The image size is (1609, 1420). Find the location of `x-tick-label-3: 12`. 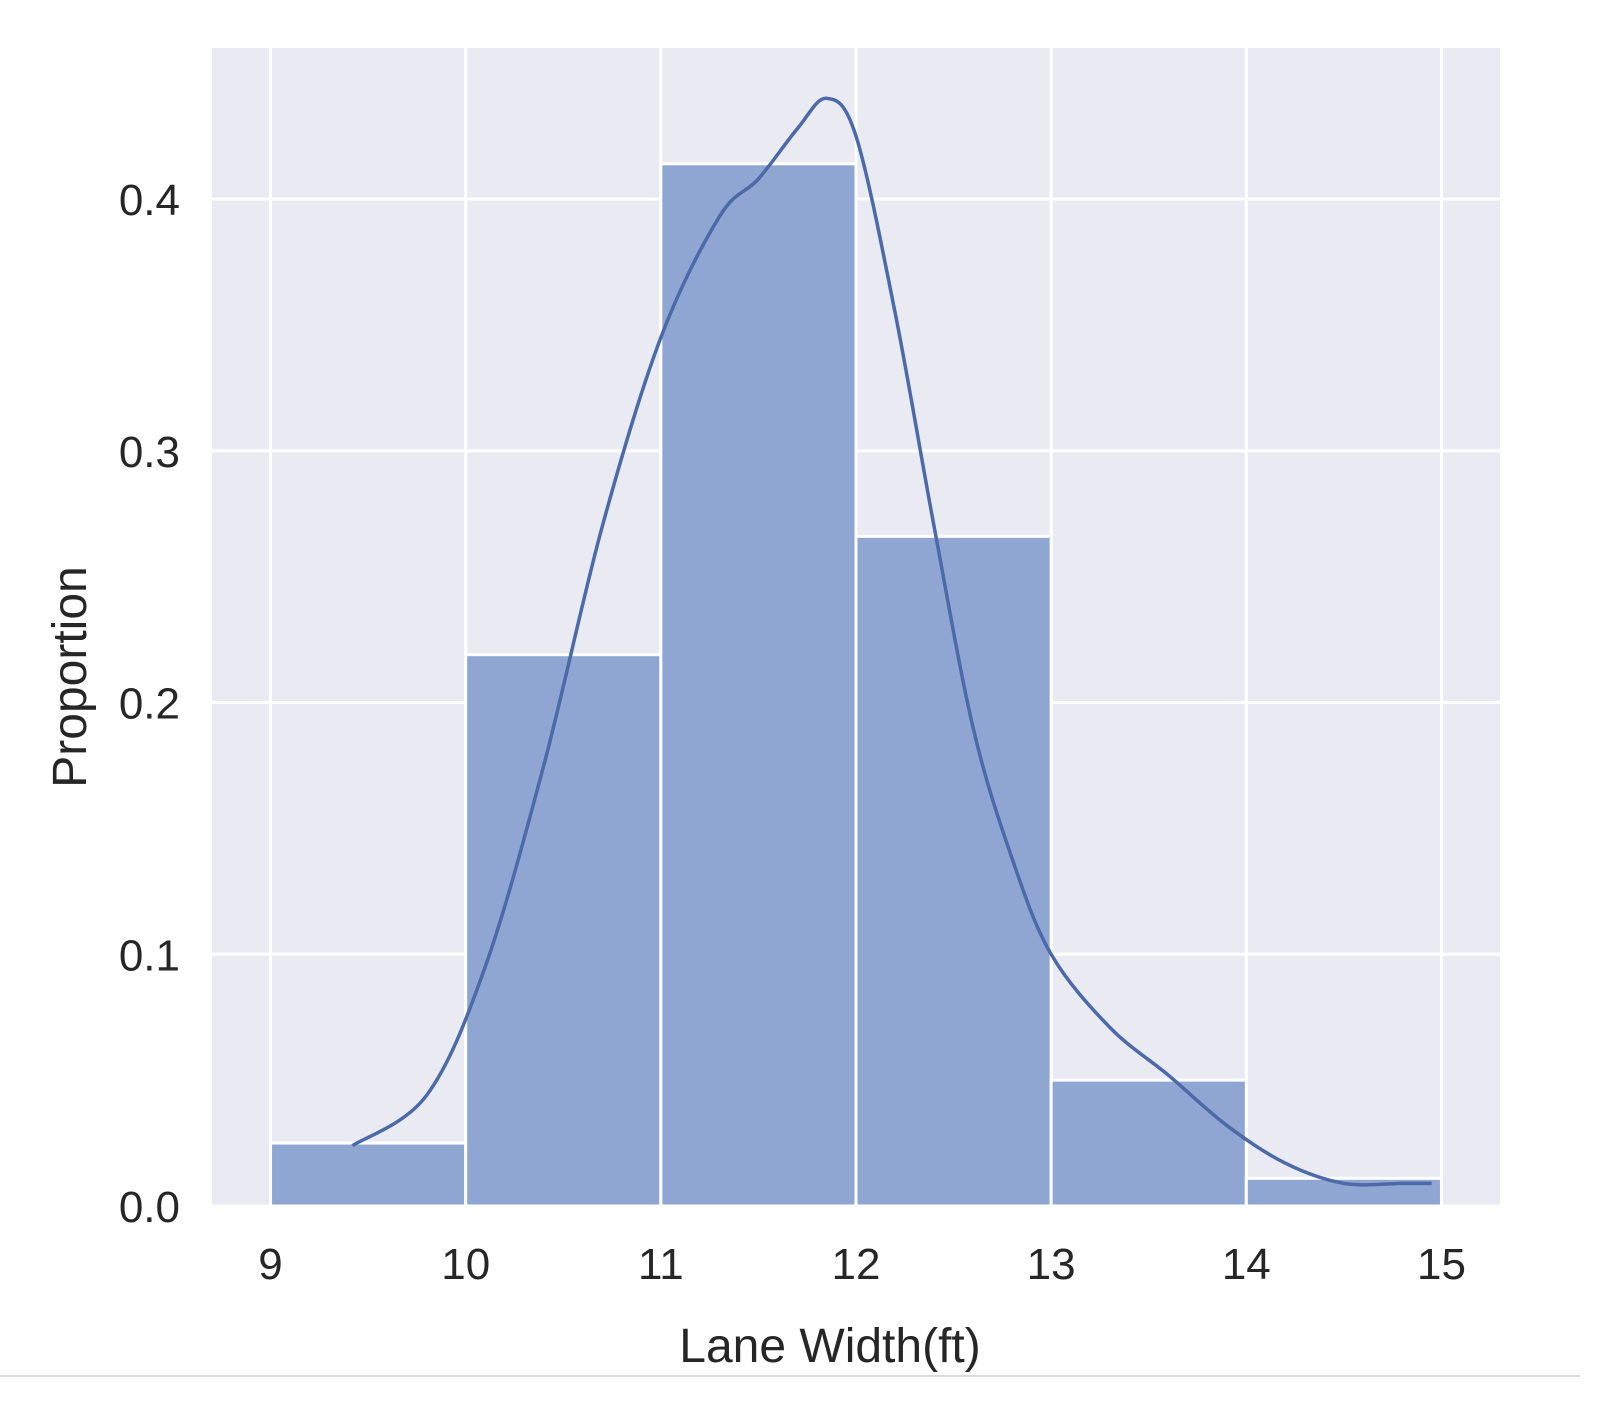

x-tick-label-3: 12 is located at coordinates (856, 1264).